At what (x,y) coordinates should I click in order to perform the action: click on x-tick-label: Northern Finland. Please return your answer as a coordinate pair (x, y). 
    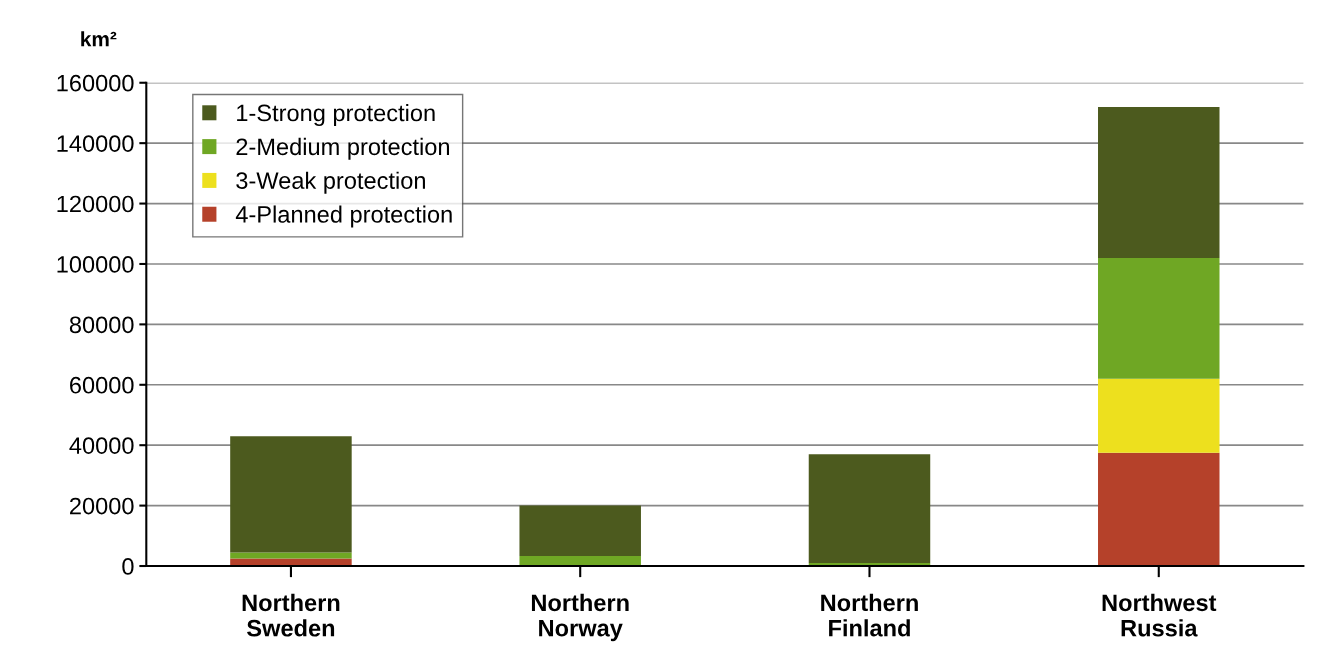
    Looking at the image, I should click on (869, 615).